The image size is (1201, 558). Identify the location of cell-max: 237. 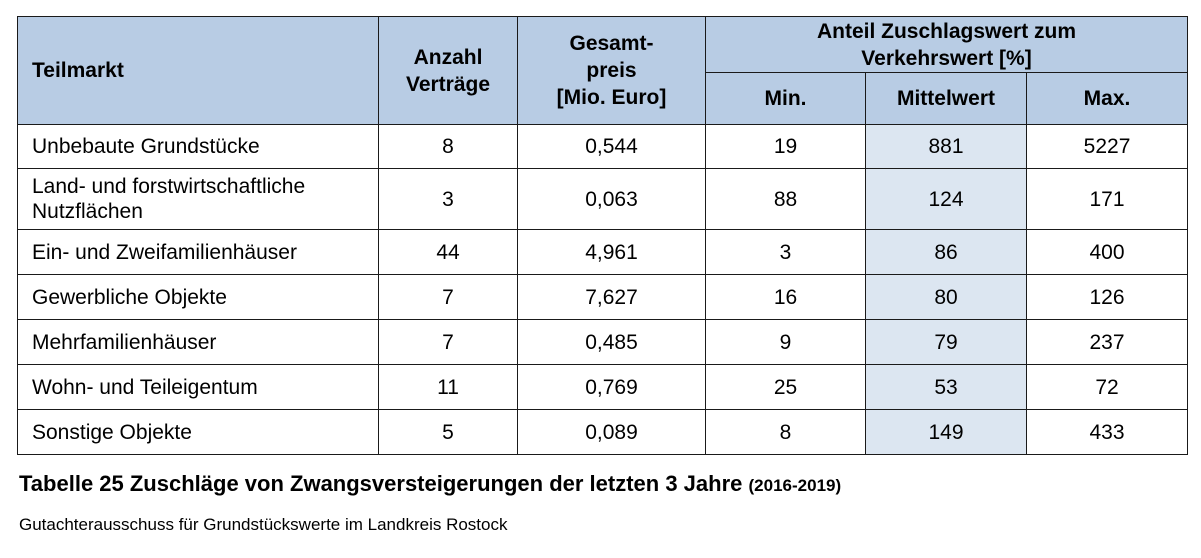
(1107, 342).